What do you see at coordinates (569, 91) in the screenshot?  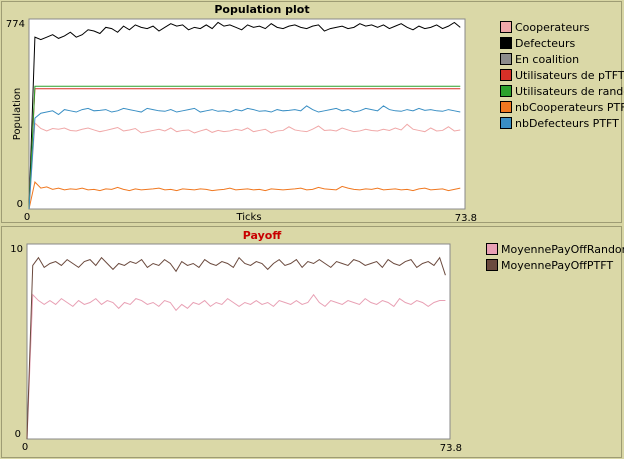 I see `legend-label: Utilisateurs de random` at bounding box center [569, 91].